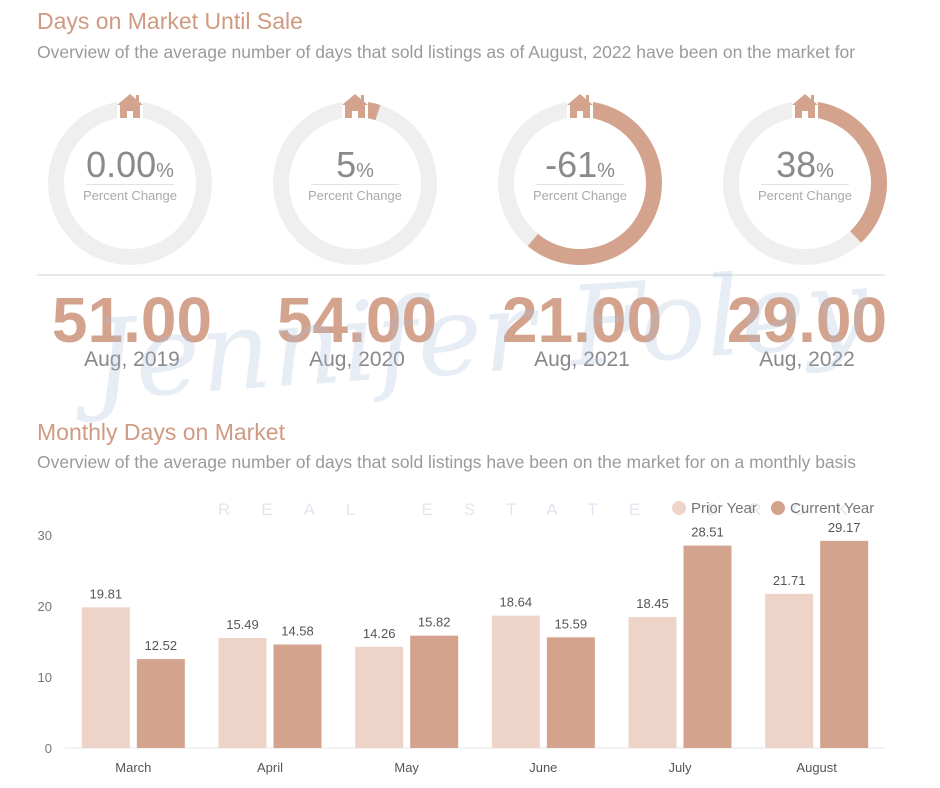 This screenshot has height=788, width=940. I want to click on legend-item-current: Current Year, so click(822, 508).